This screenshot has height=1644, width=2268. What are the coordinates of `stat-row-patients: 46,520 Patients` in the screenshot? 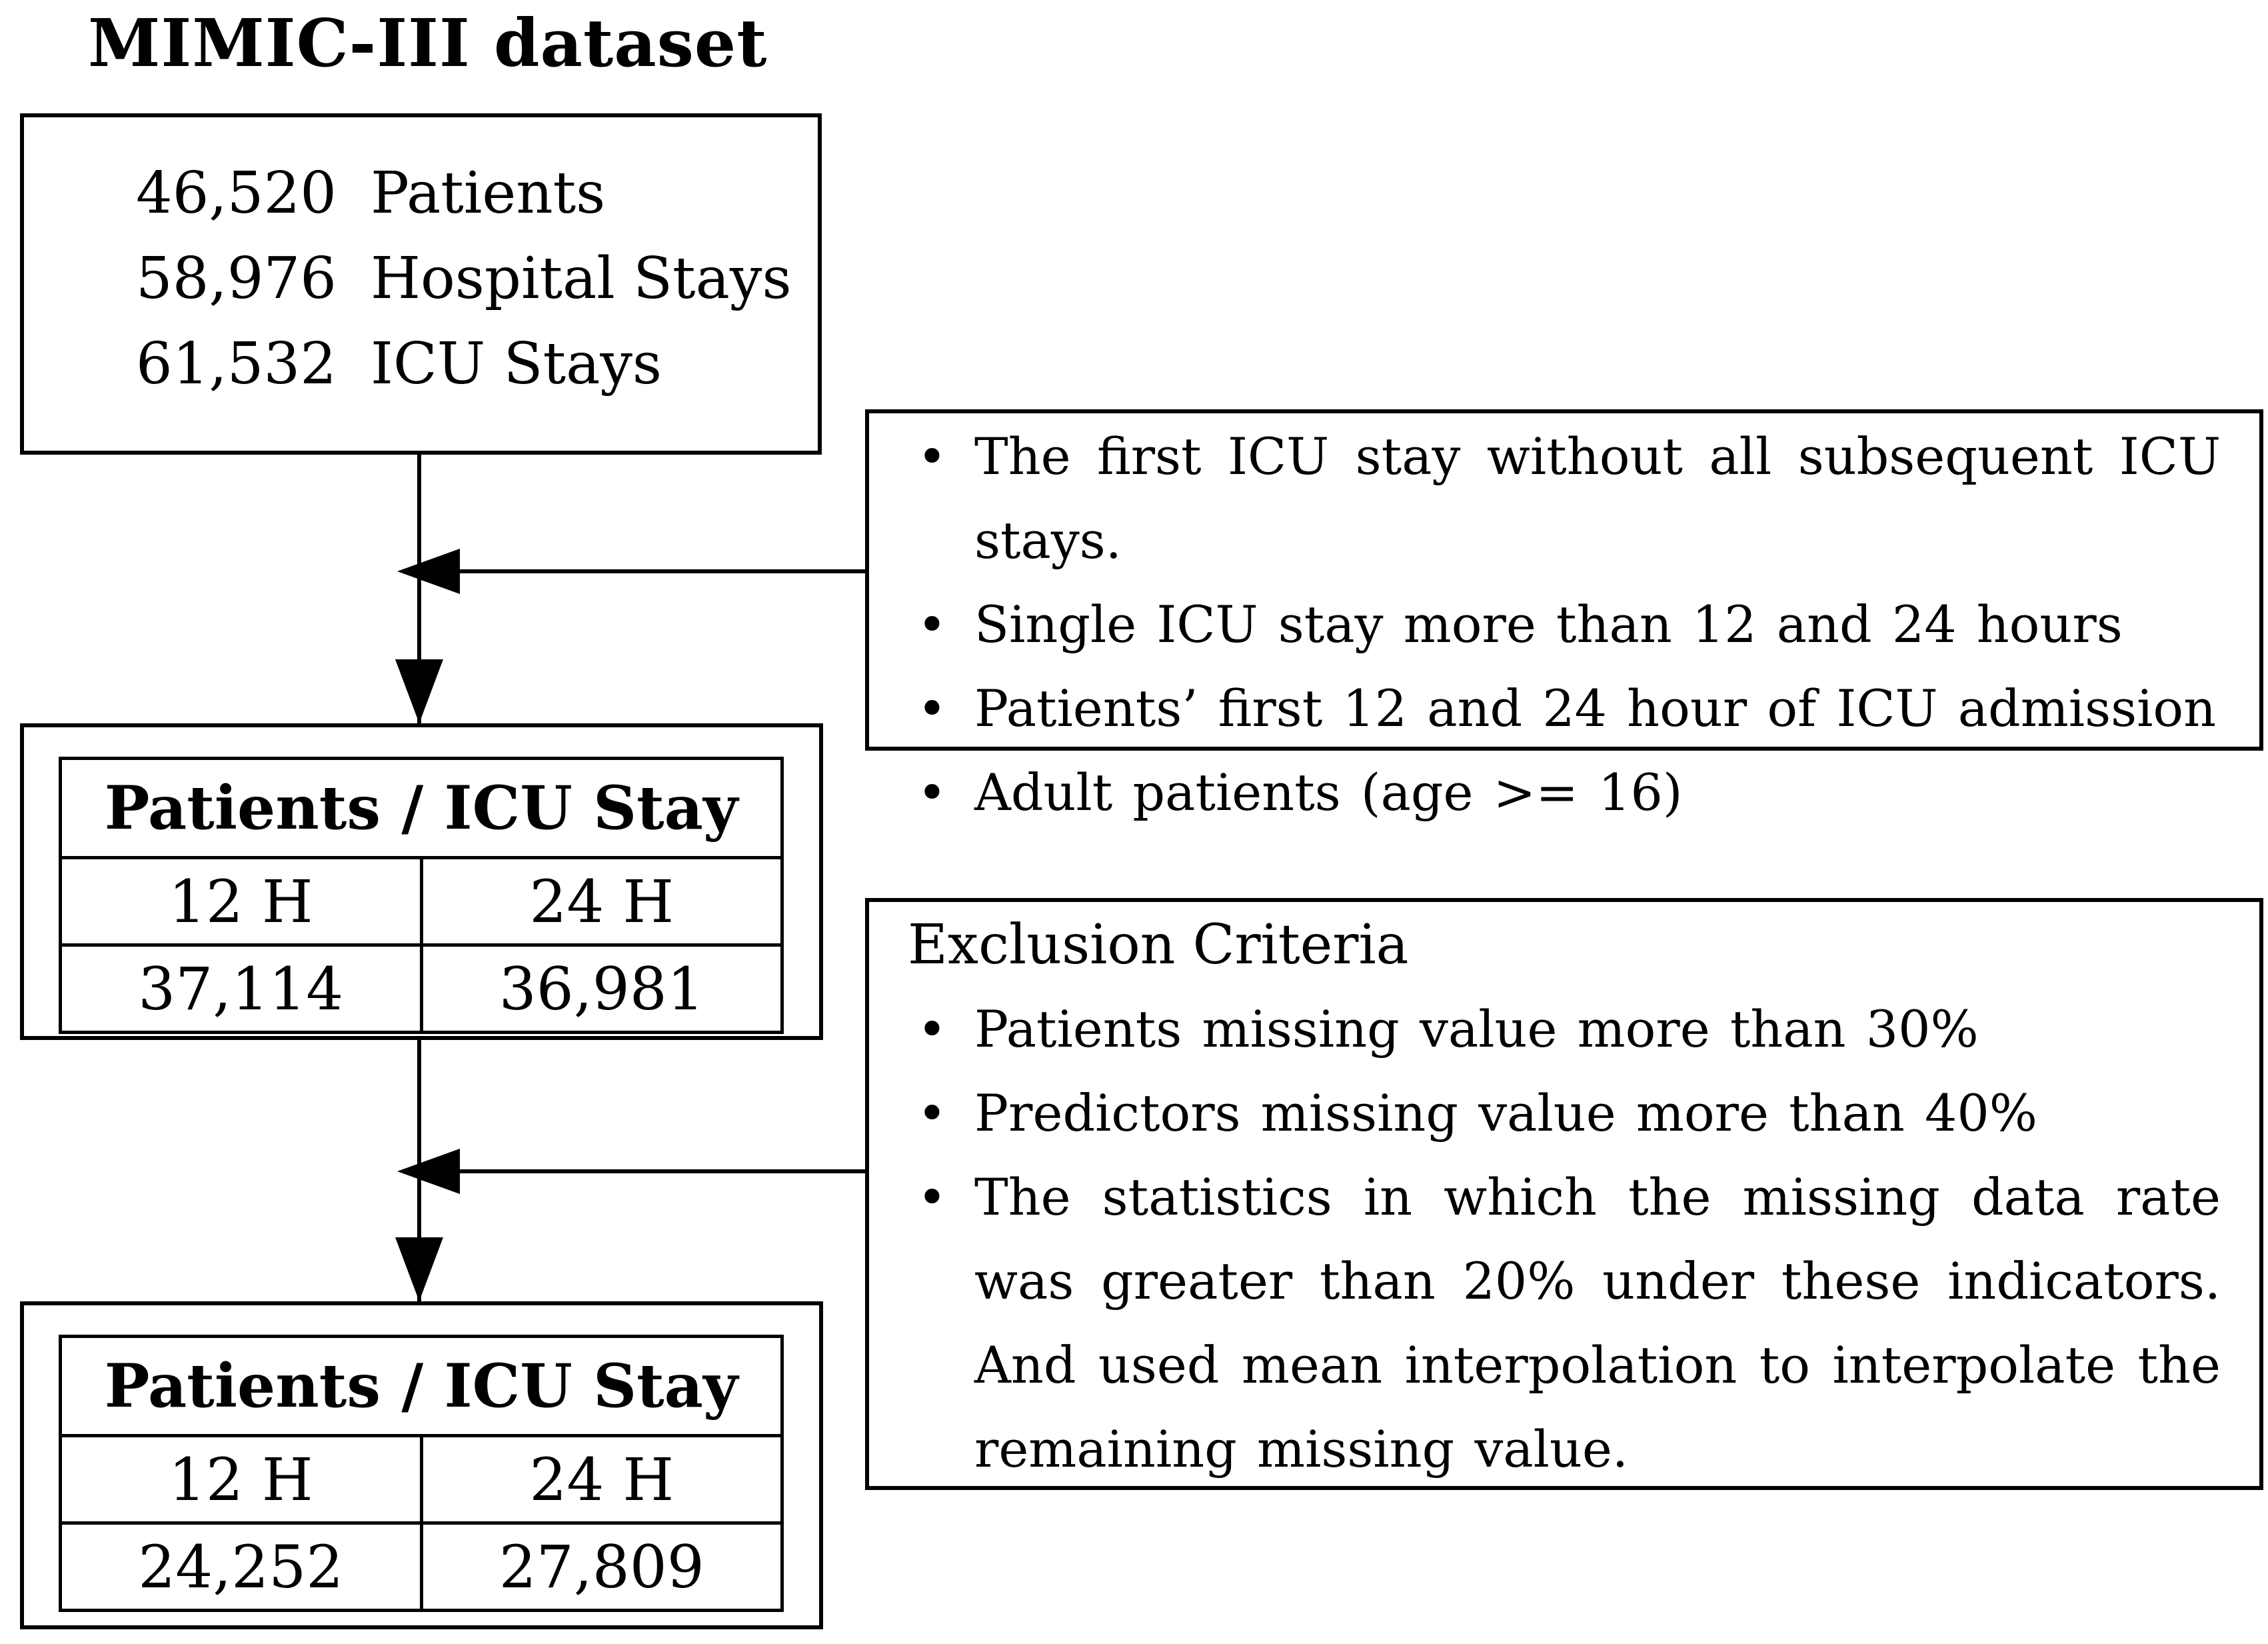 It's located at (477, 193).